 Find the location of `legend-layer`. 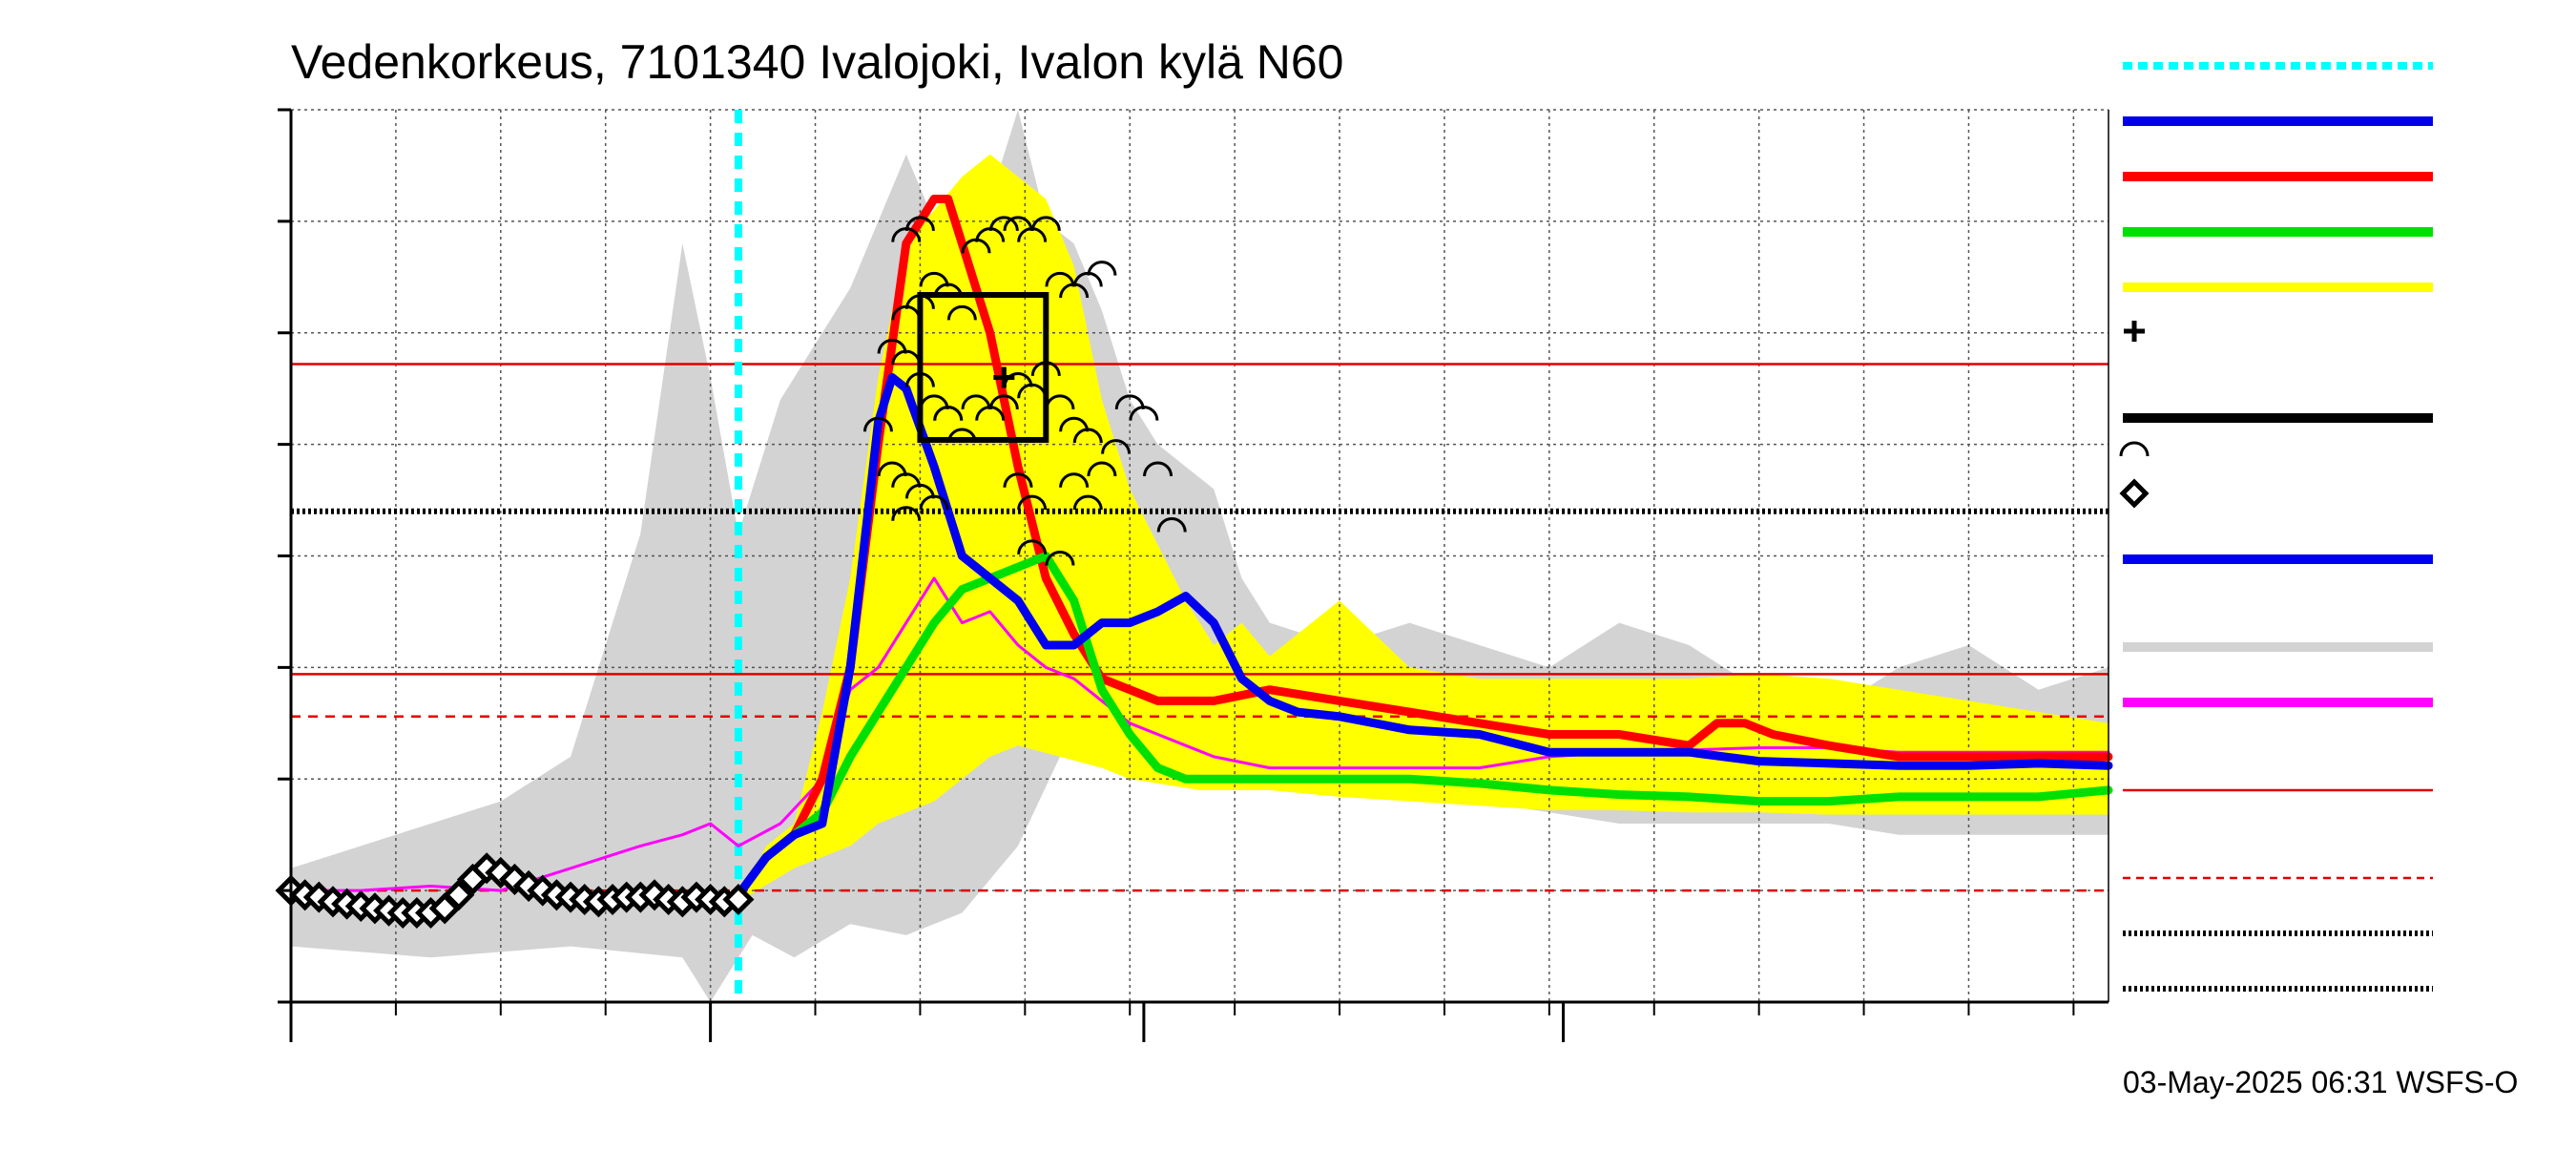

legend-layer is located at coordinates (2276, 527).